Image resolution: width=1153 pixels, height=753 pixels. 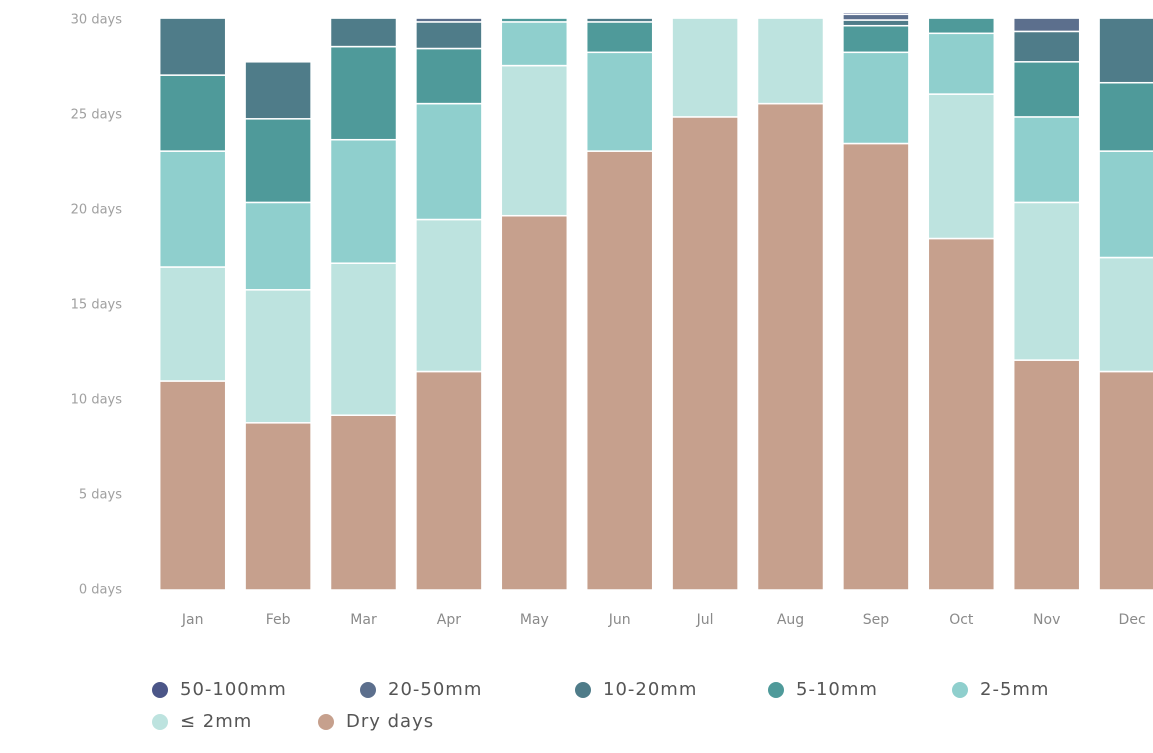 What do you see at coordinates (1046, 620) in the screenshot?
I see `x-tick-label: Nov` at bounding box center [1046, 620].